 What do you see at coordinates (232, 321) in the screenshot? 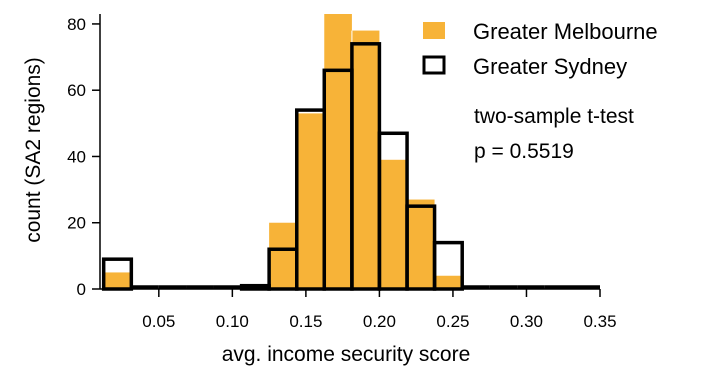
I see `x-tick-label: 0.10` at bounding box center [232, 321].